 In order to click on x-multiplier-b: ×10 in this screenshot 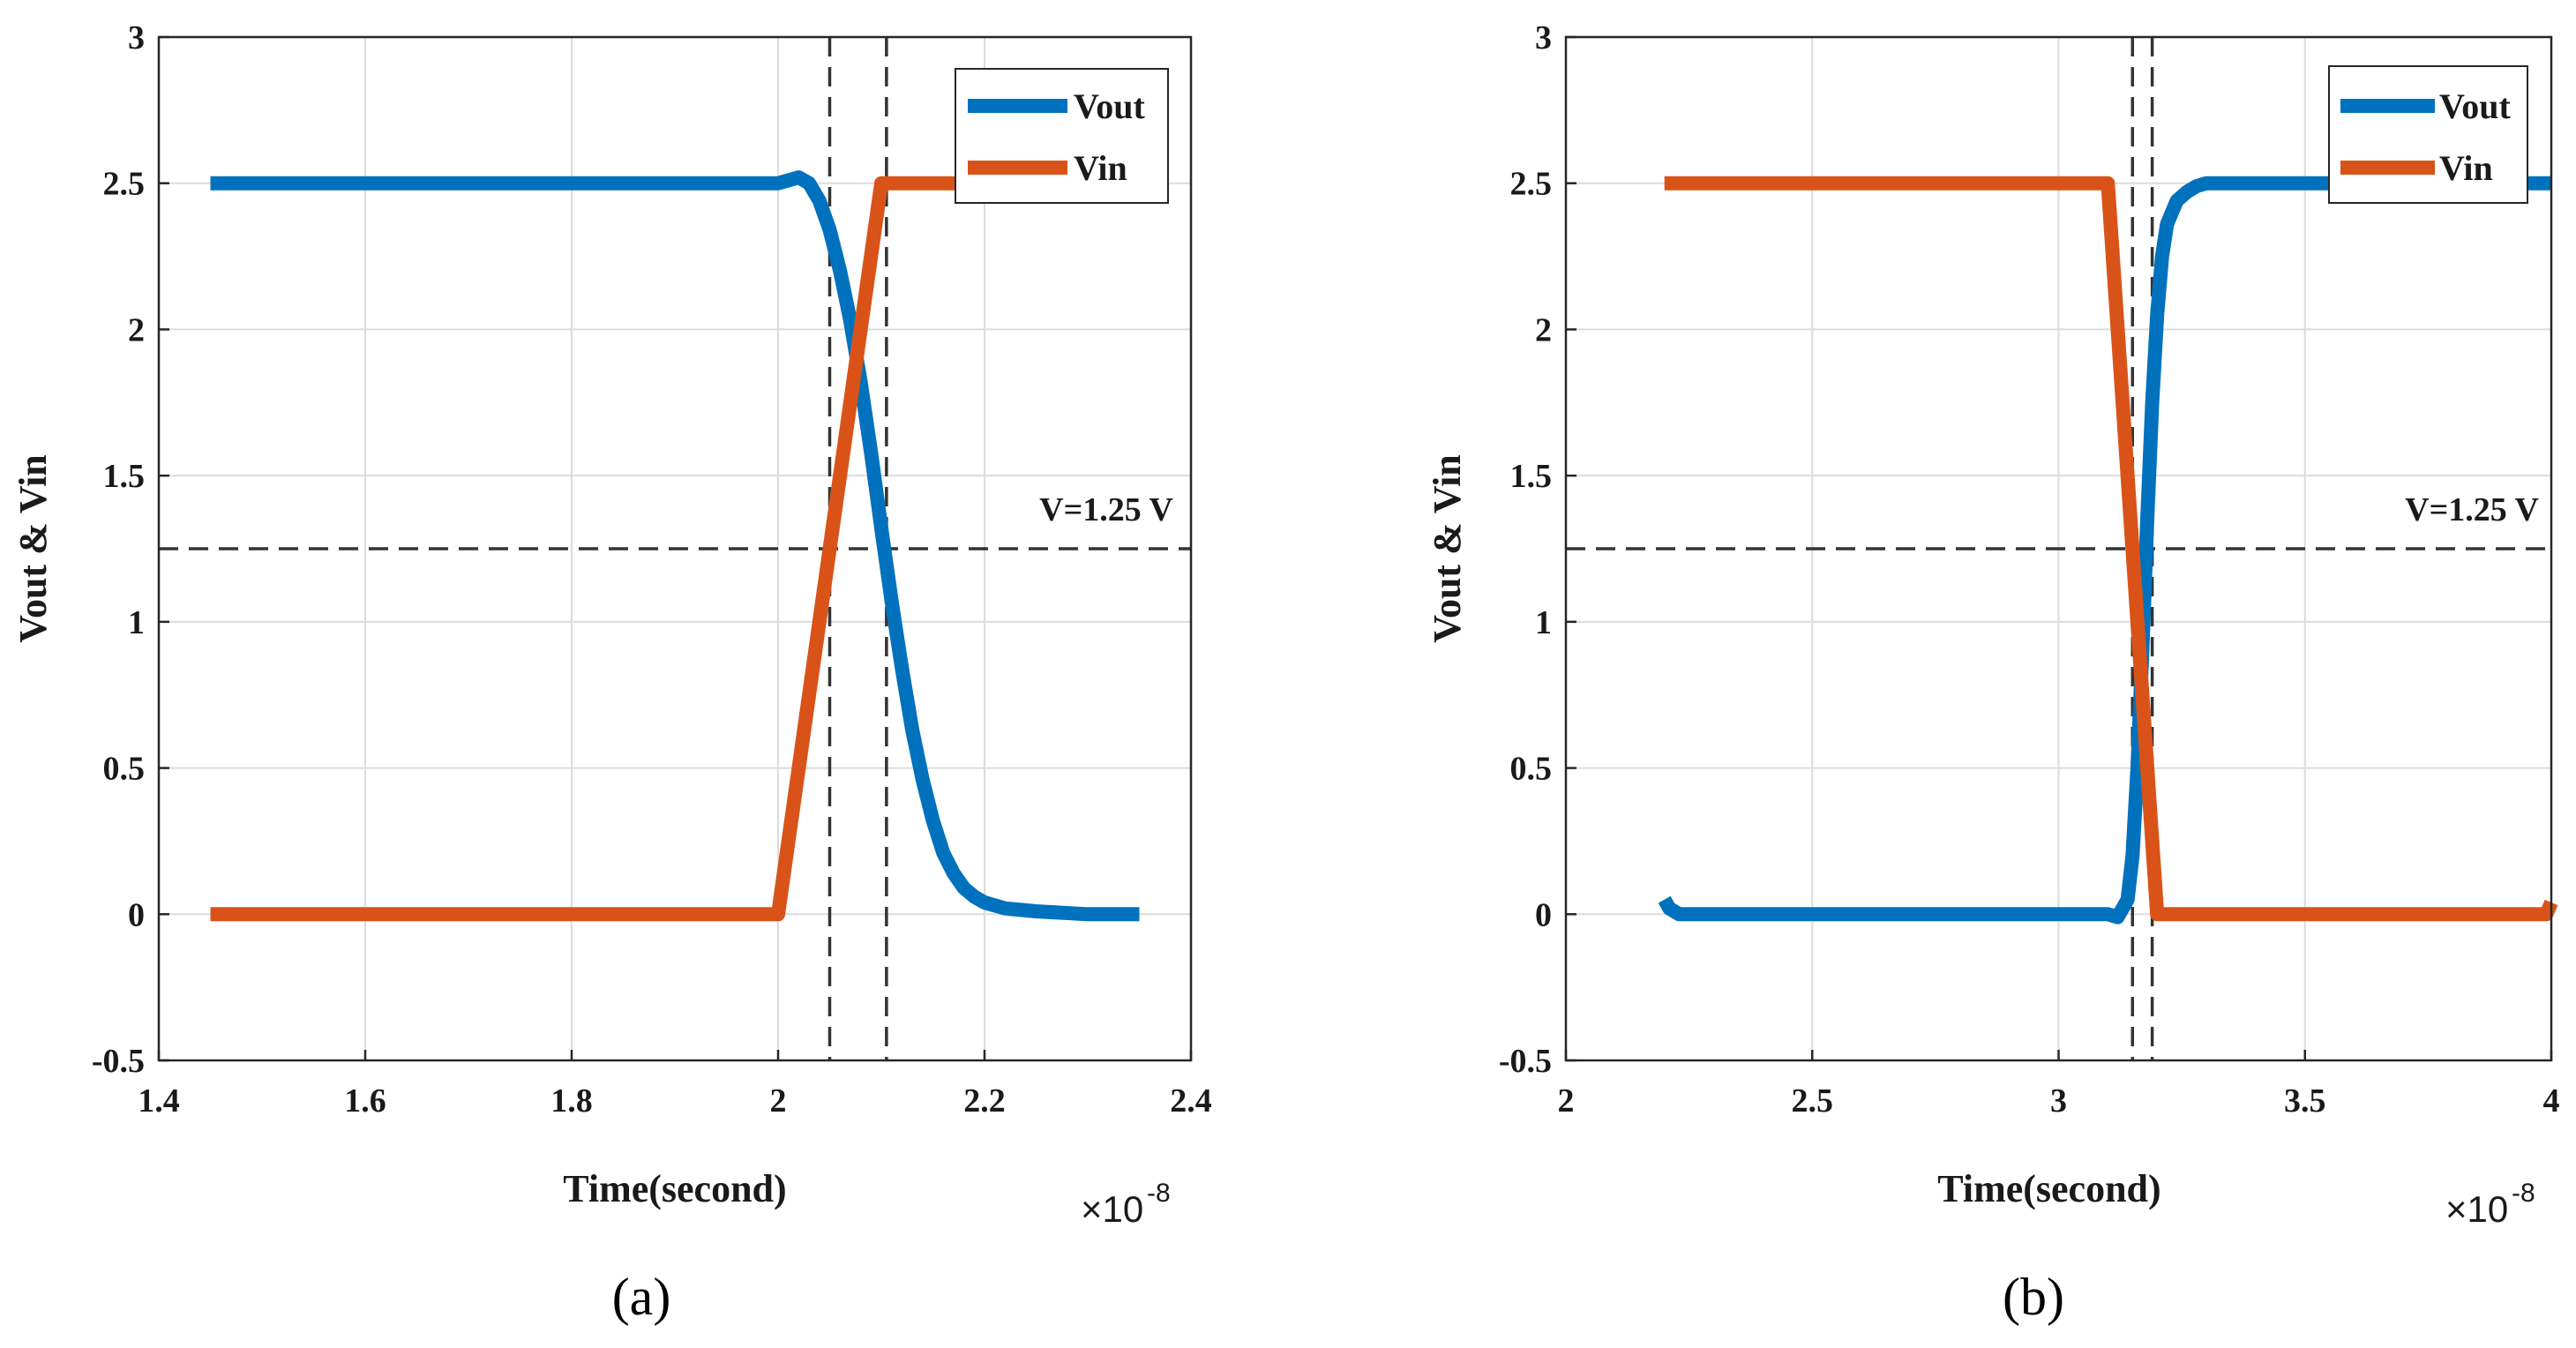, I will do `click(2477, 1209)`.